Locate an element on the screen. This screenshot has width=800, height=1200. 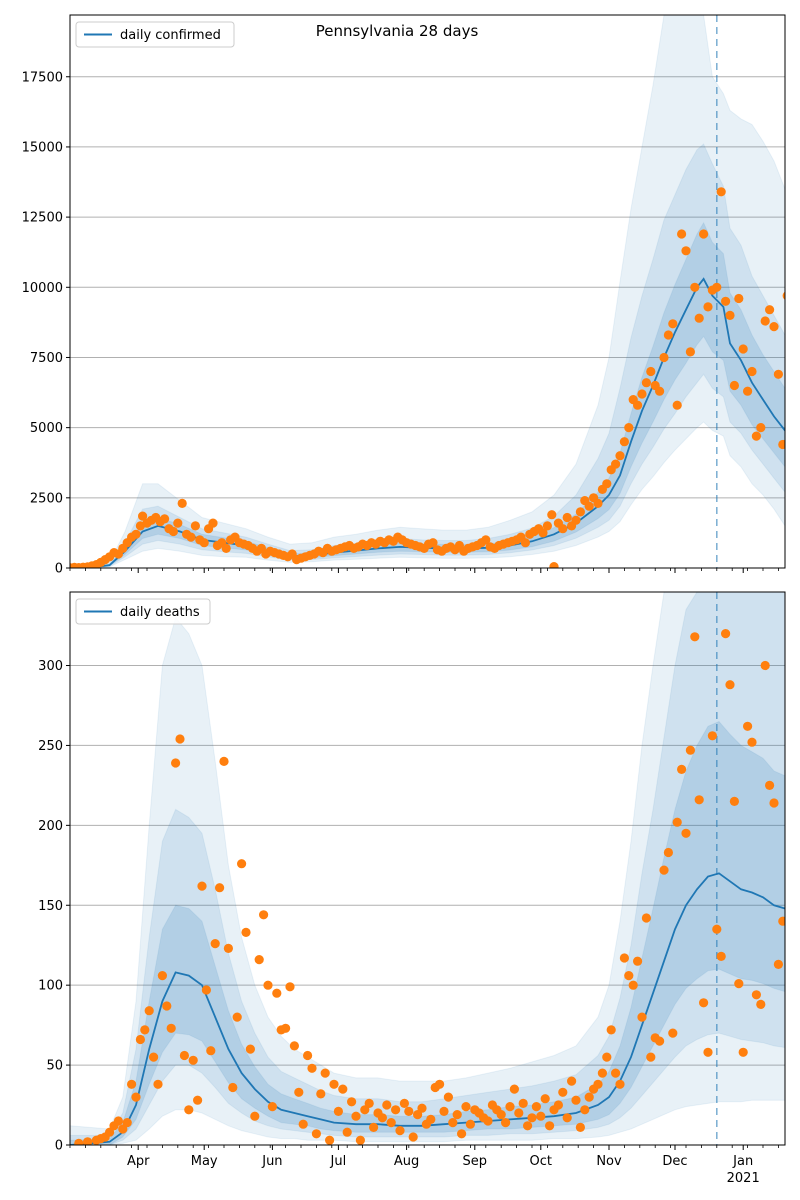
confirmed-ytick-label: 17500 is located at coordinates (42, 77).